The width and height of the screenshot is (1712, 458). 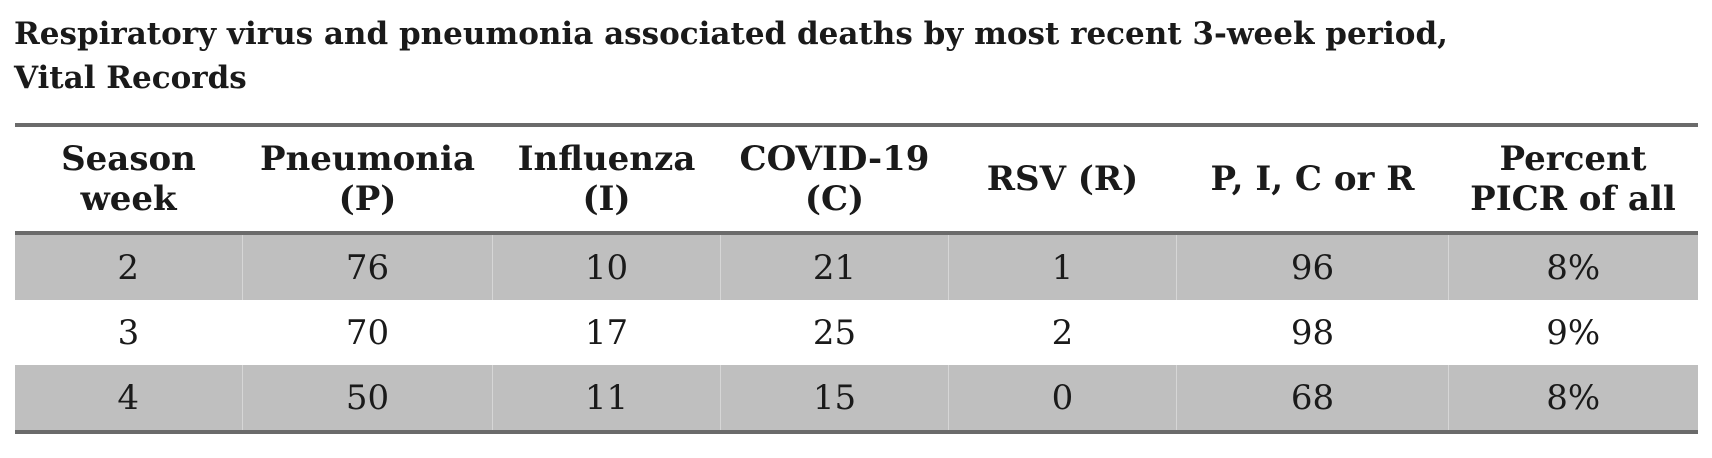 What do you see at coordinates (1312, 398) in the screenshot?
I see `cell-picr-total: 68` at bounding box center [1312, 398].